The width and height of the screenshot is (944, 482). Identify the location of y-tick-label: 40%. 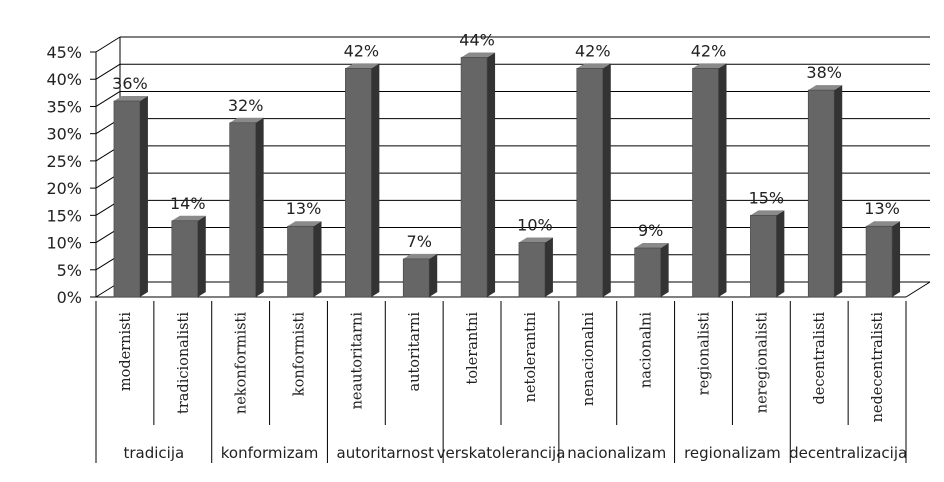
(64, 79).